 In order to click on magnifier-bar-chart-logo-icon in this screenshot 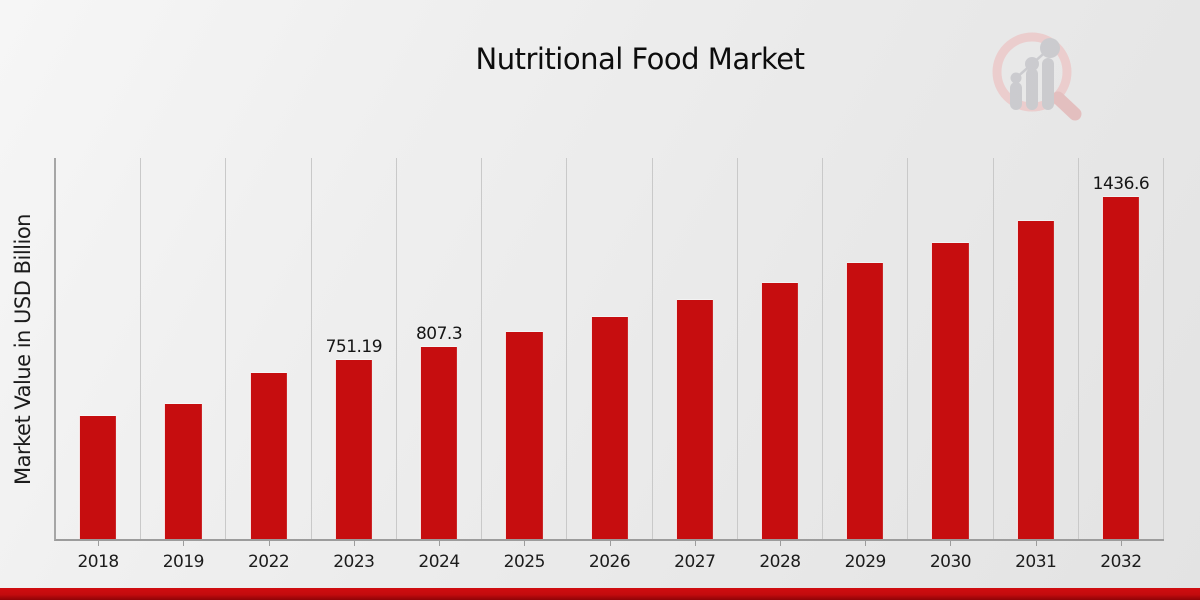, I will do `click(1037, 76)`.